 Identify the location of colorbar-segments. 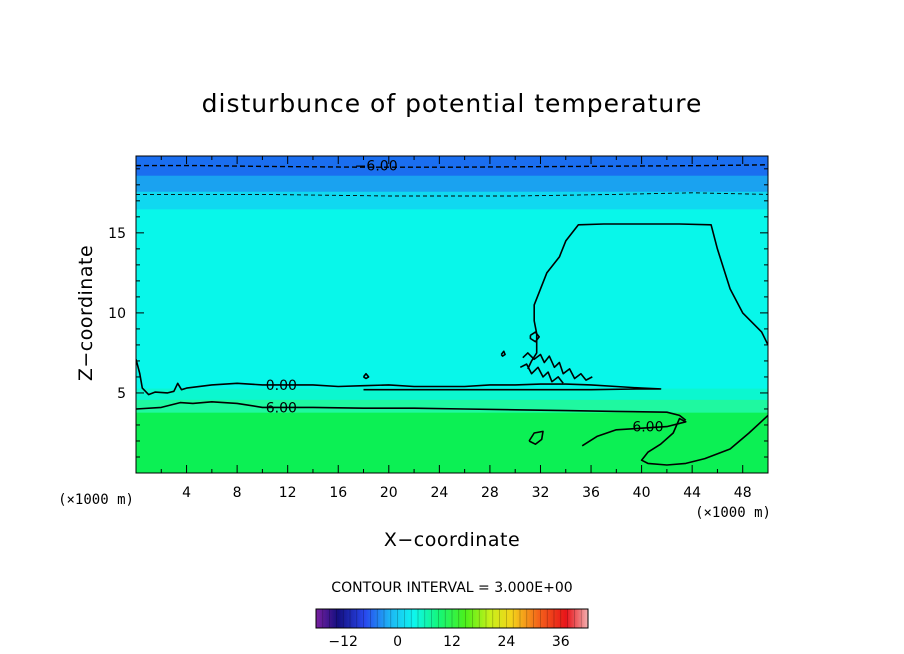
(452, 618).